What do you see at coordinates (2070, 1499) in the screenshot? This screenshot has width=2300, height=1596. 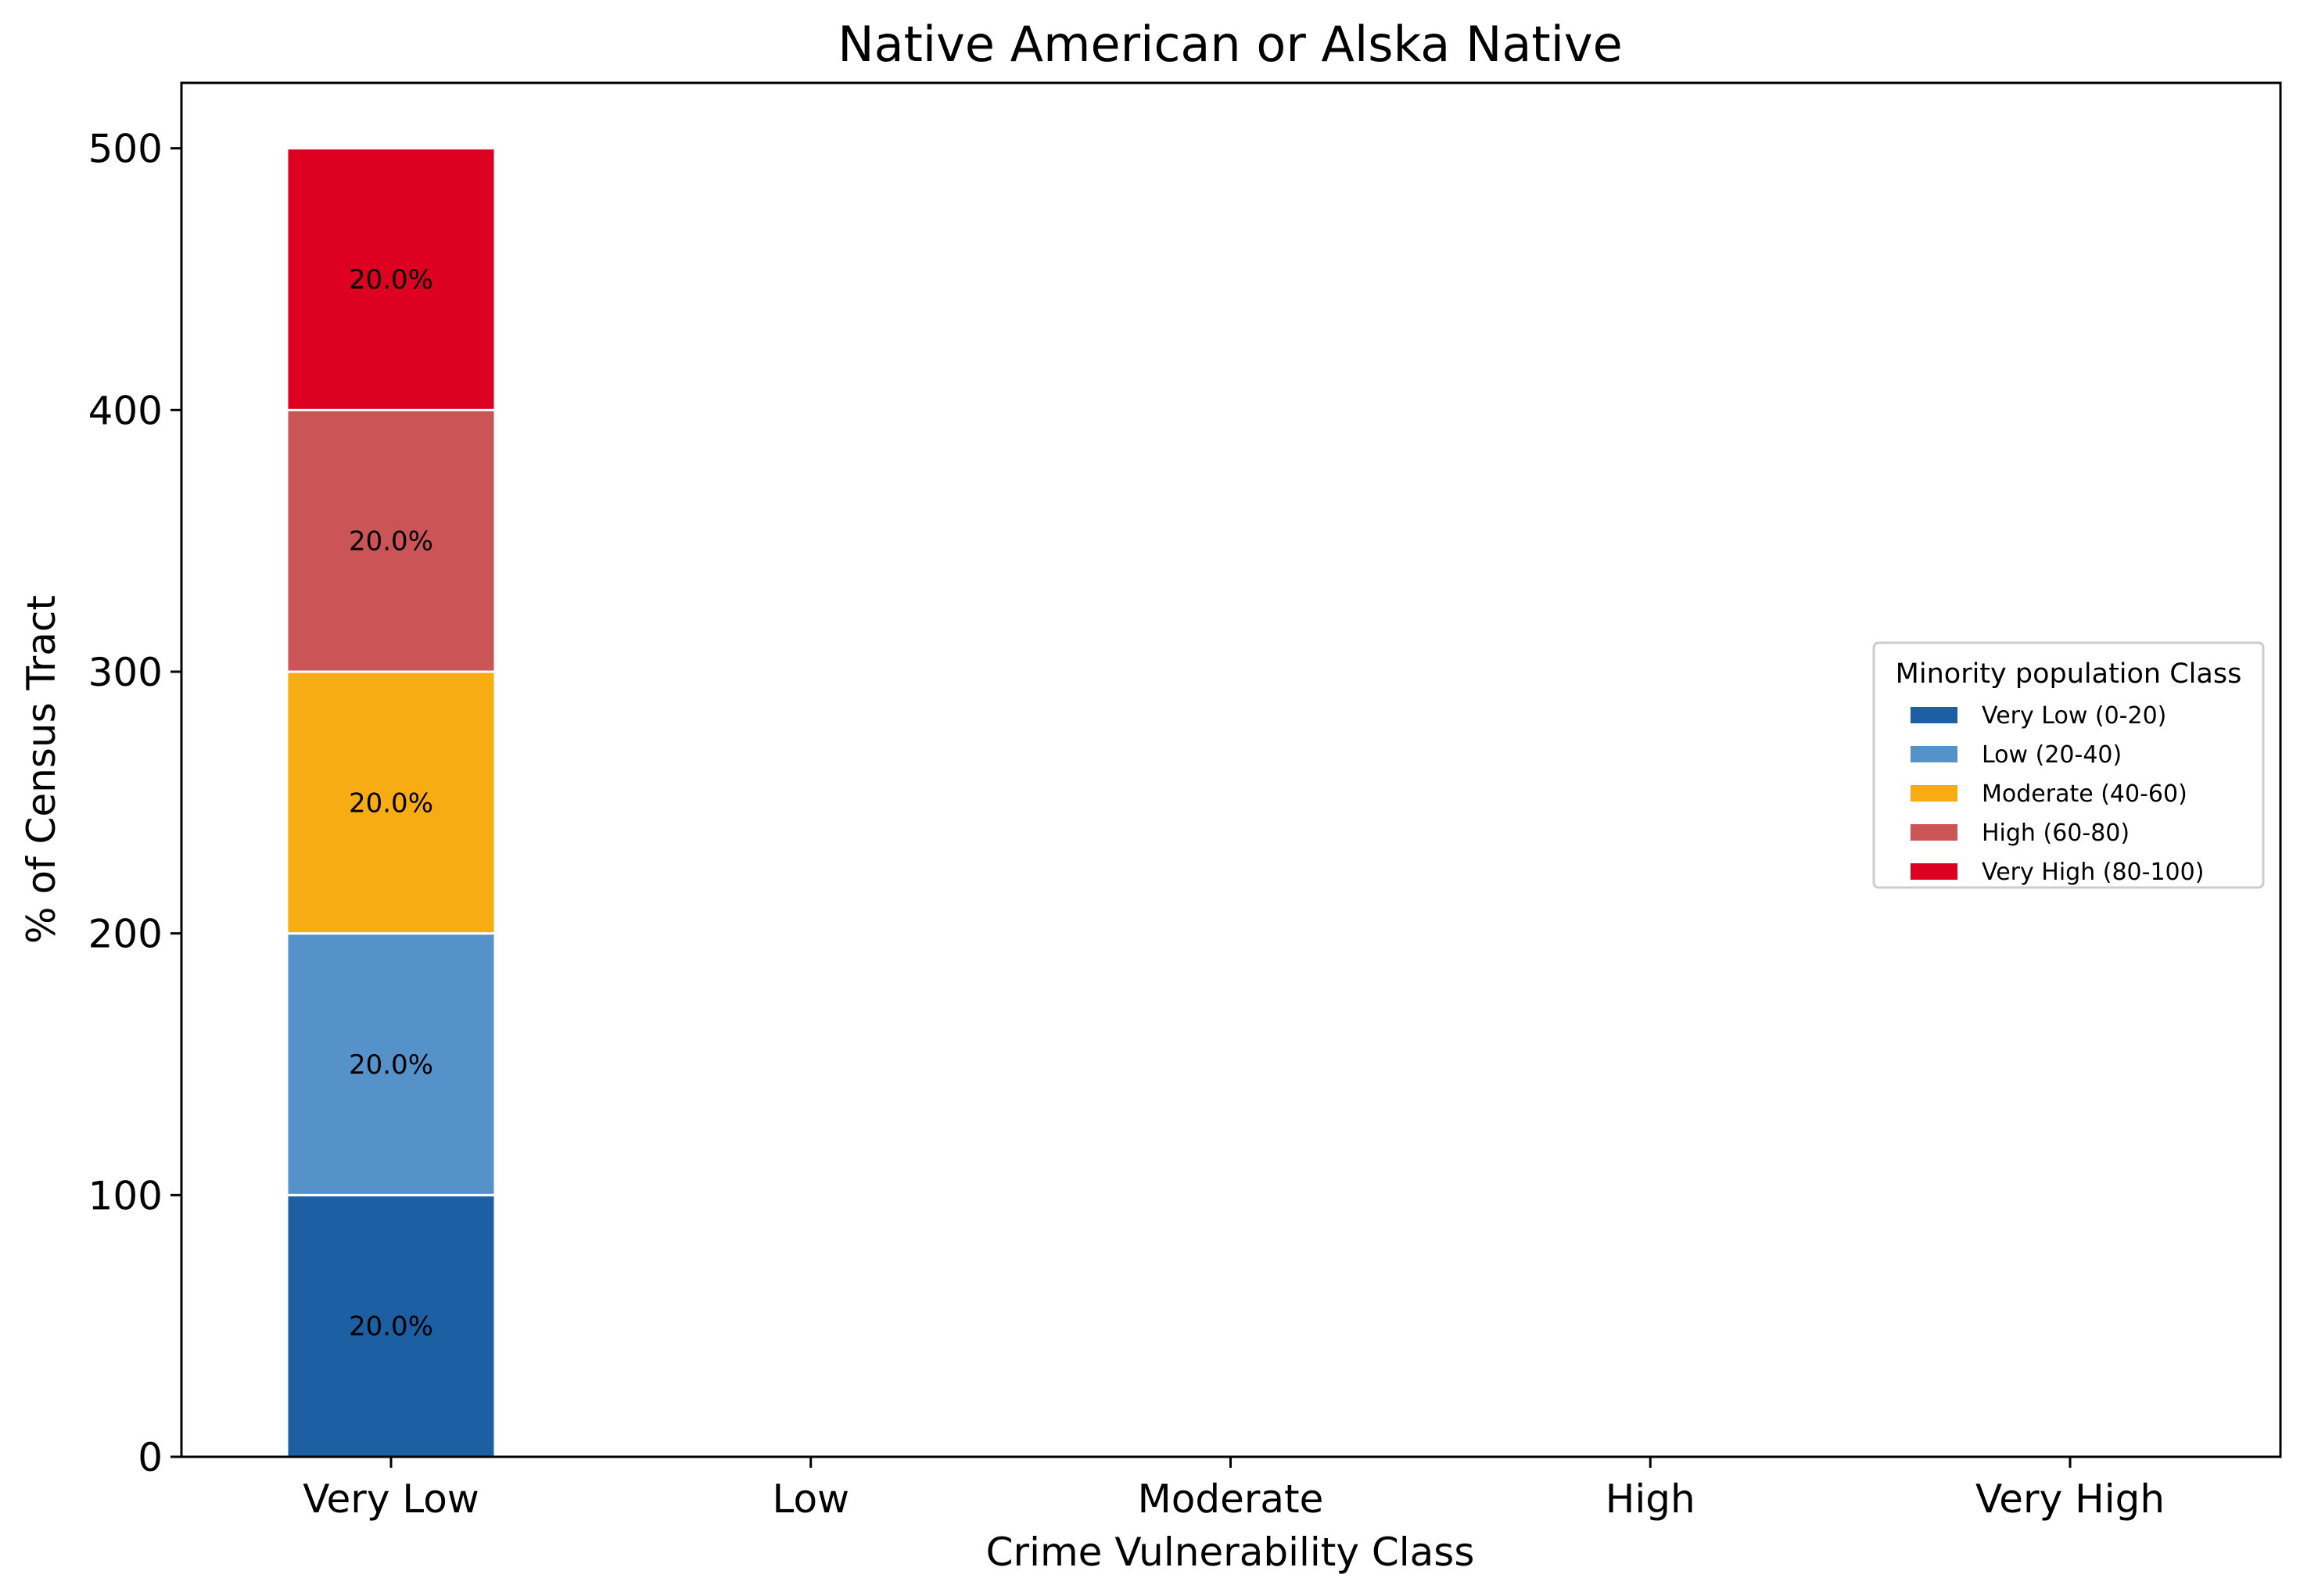 I see `x-tick-label: Very High` at bounding box center [2070, 1499].